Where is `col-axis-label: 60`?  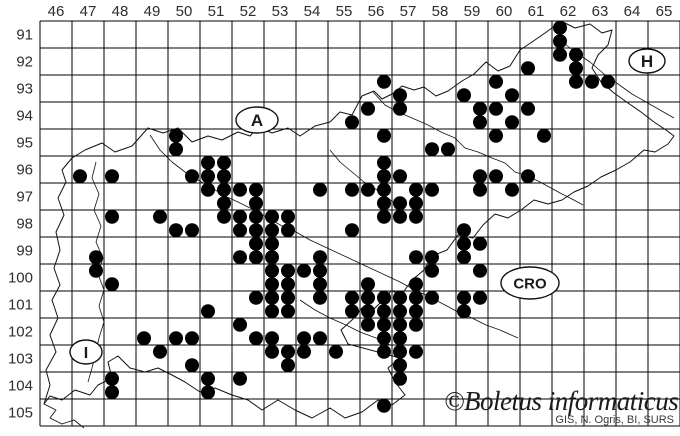
col-axis-label: 60 is located at coordinates (504, 11).